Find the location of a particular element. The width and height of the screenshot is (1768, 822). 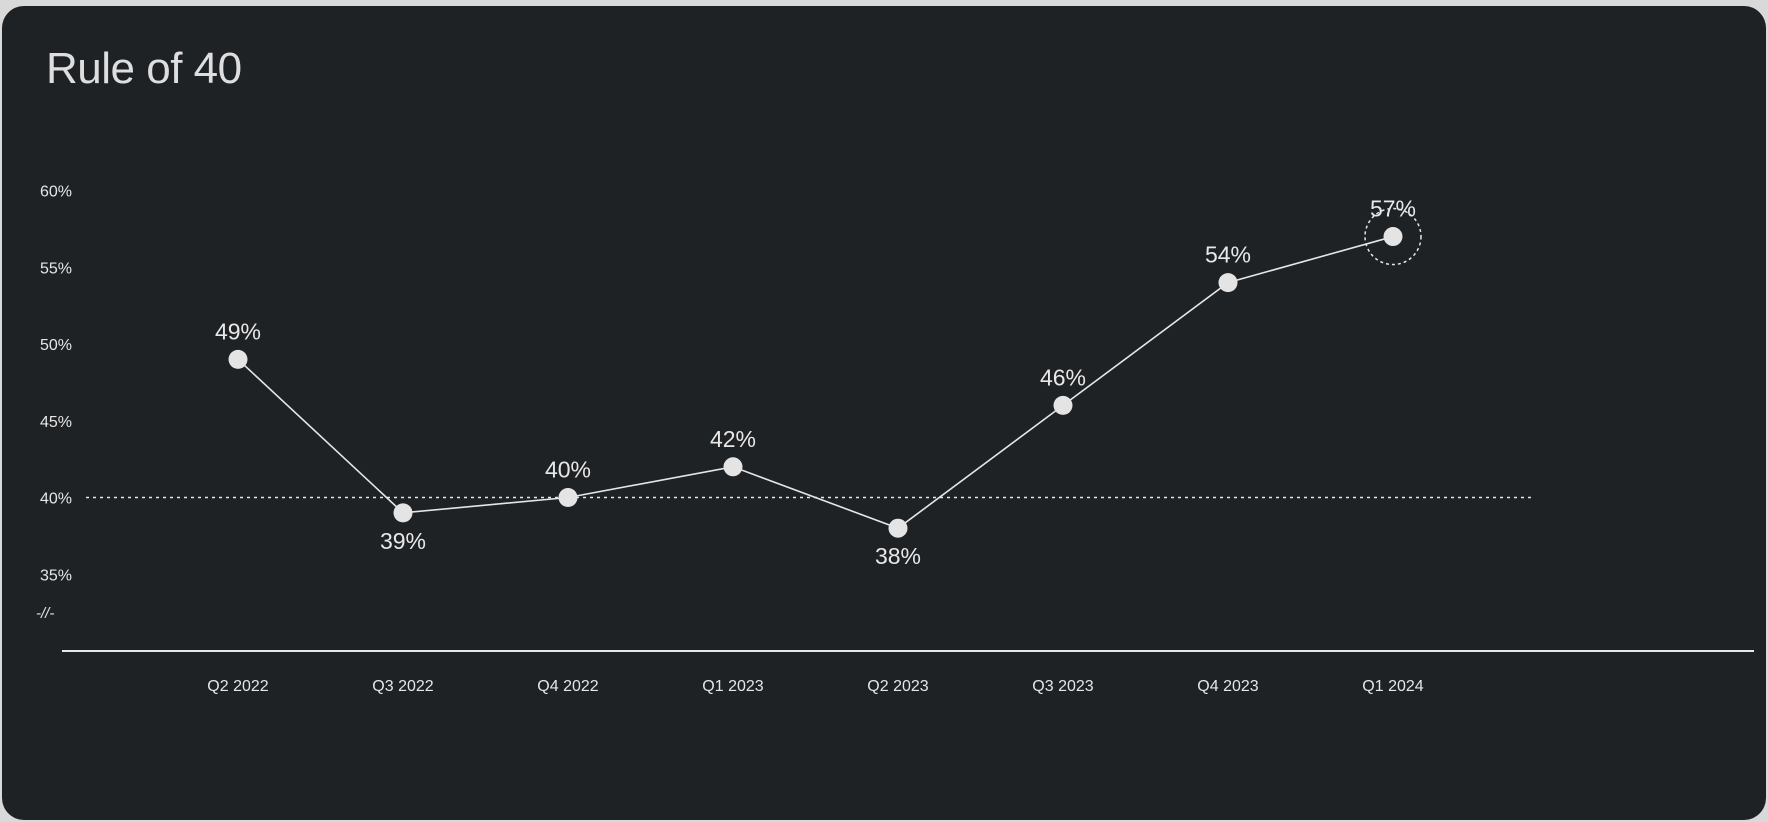

x-tick-label: Q3 2023 is located at coordinates (1062, 686).